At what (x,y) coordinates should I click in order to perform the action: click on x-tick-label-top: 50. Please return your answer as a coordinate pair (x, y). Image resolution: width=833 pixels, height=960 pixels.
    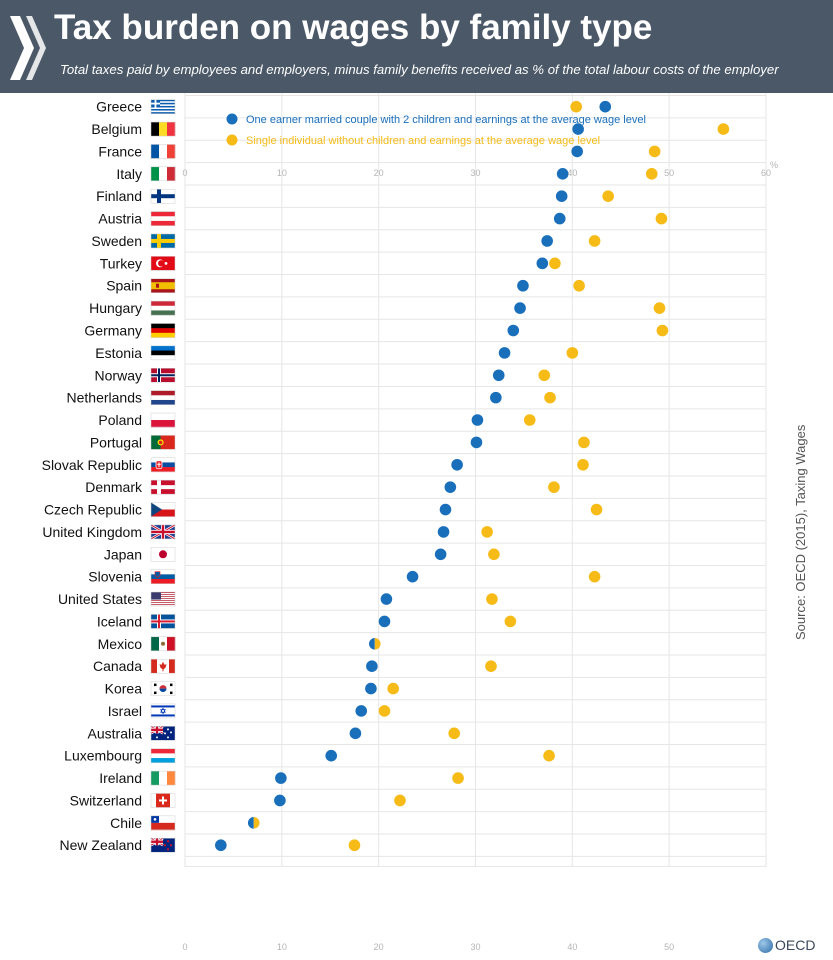
    Looking at the image, I should click on (669, 173).